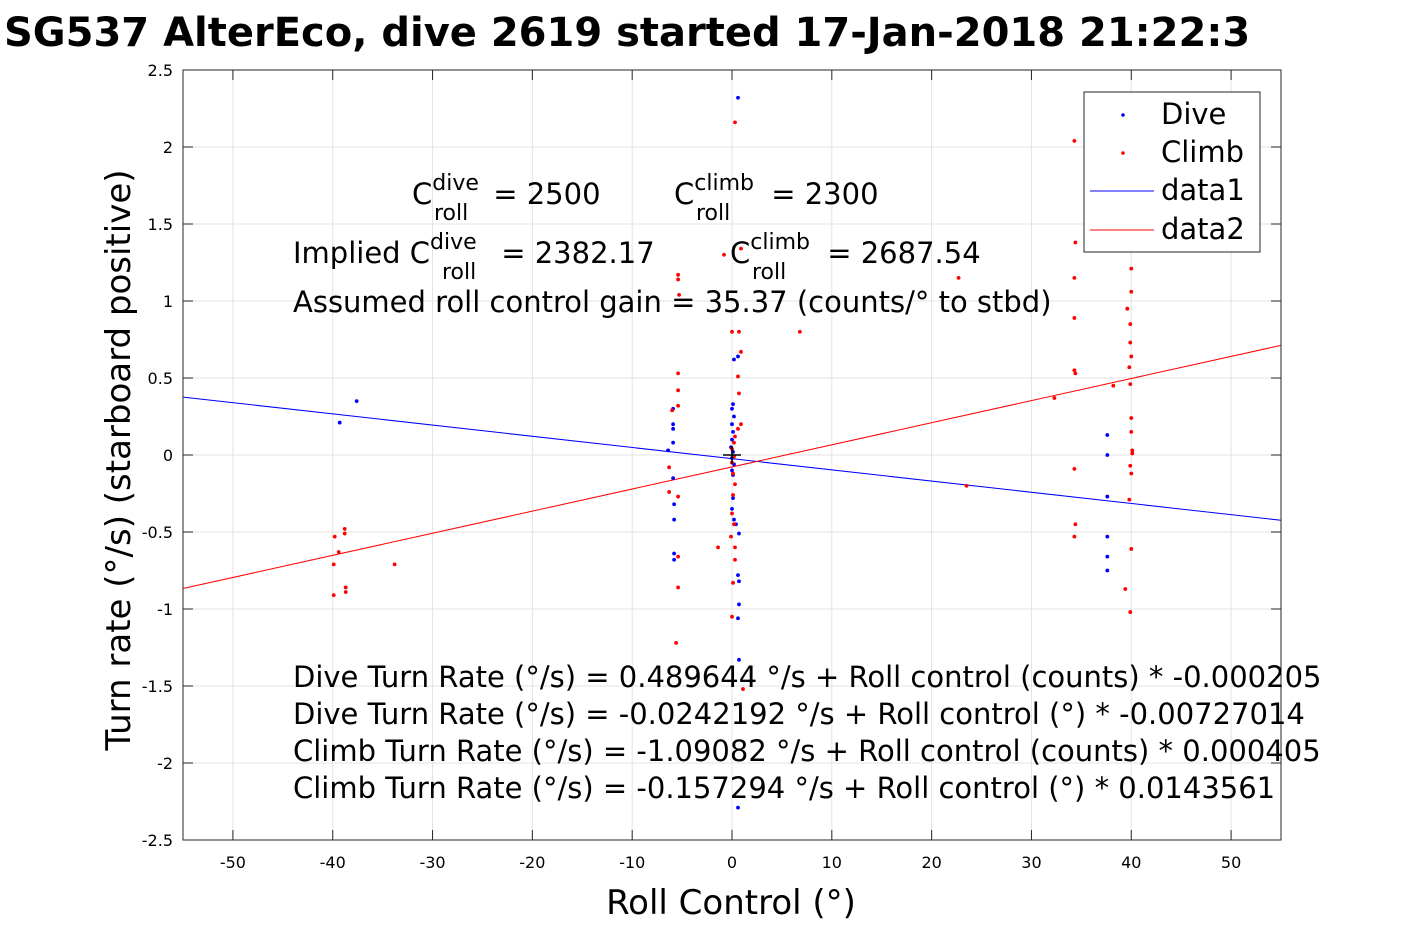 The height and width of the screenshot is (945, 1417). Describe the element at coordinates (157, 840) in the screenshot. I see `y-tick-label: -2.5` at that location.